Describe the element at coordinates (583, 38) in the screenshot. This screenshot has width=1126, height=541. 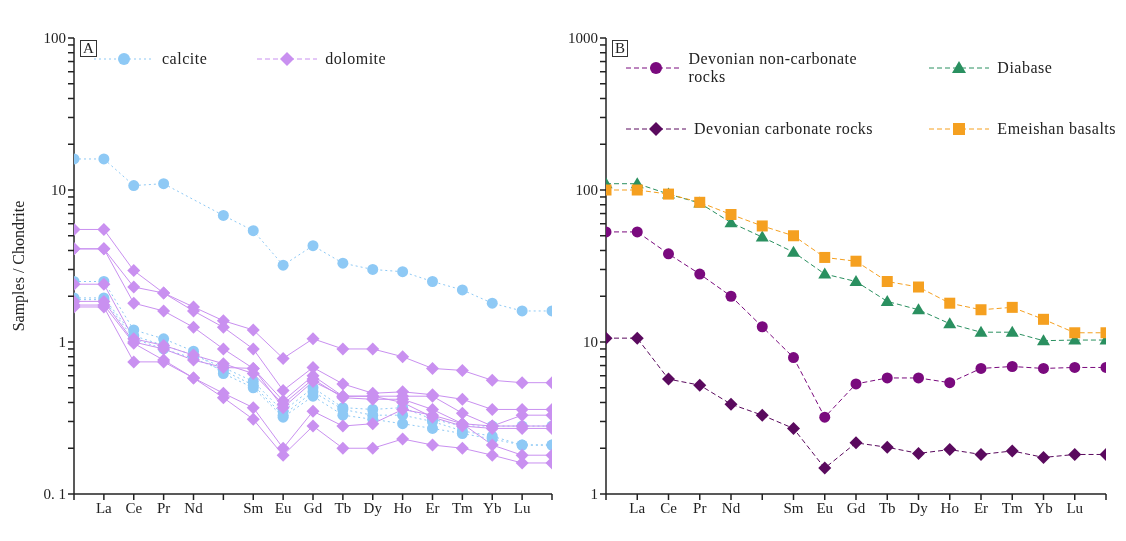
I see `y-tick-label: 1000` at that location.